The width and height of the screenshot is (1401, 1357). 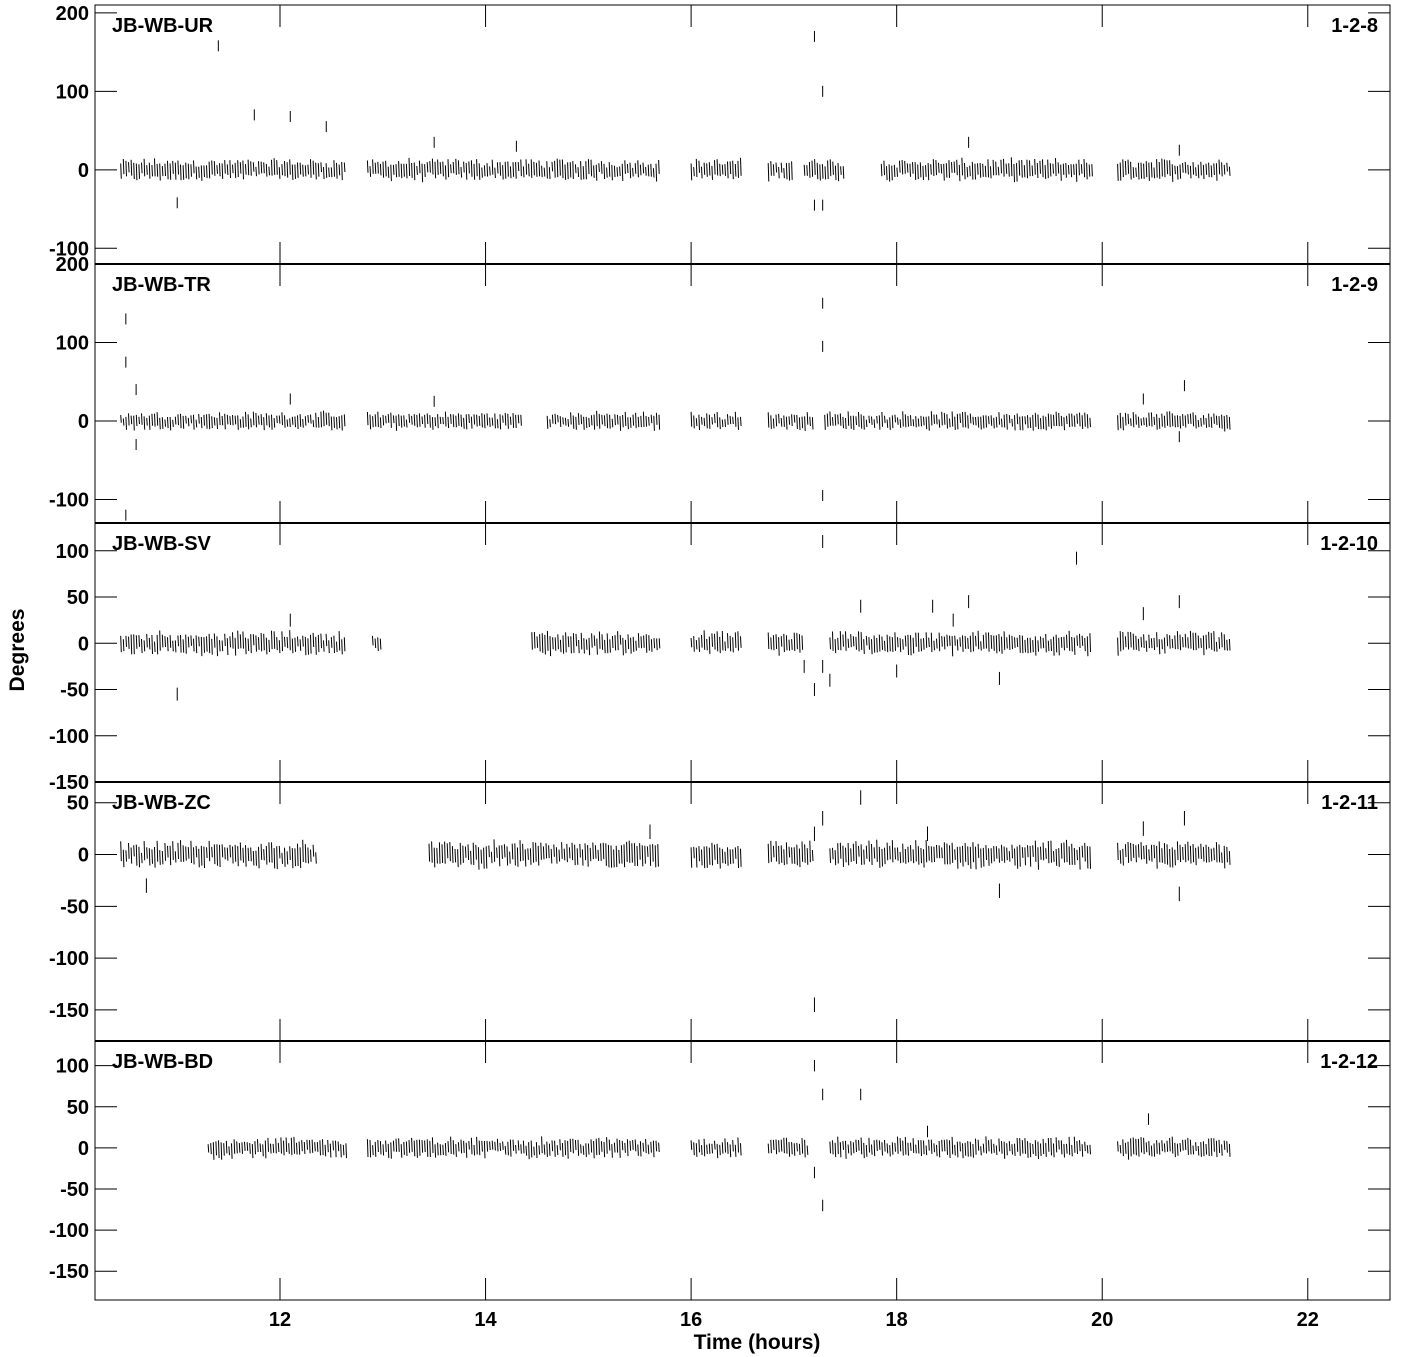 What do you see at coordinates (83, 1149) in the screenshot?
I see `y-tick-label: 0` at bounding box center [83, 1149].